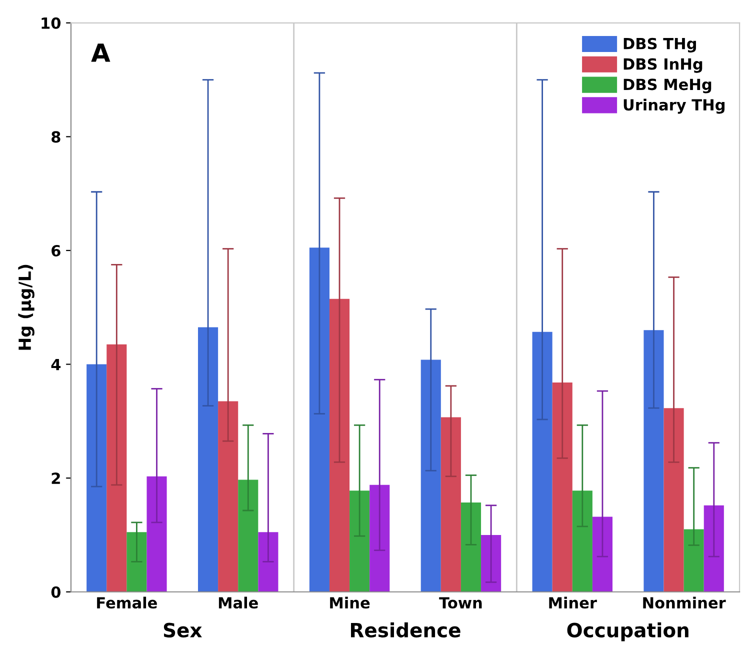 This screenshot has height=654, width=747. What do you see at coordinates (26, 307) in the screenshot?
I see `y-axis-title: Hg (µg/L)` at bounding box center [26, 307].